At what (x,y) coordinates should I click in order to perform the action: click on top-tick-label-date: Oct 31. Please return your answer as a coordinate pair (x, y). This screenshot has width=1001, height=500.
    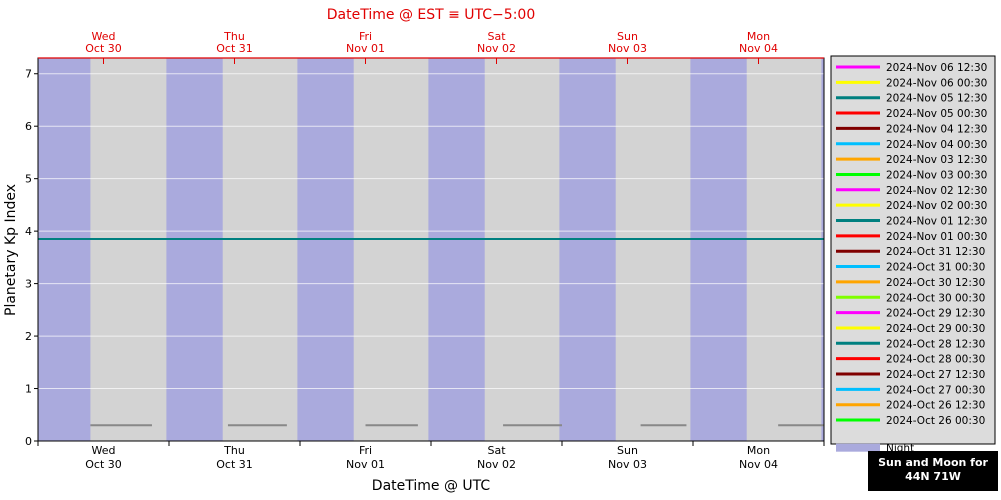
    Looking at the image, I should click on (234, 48).